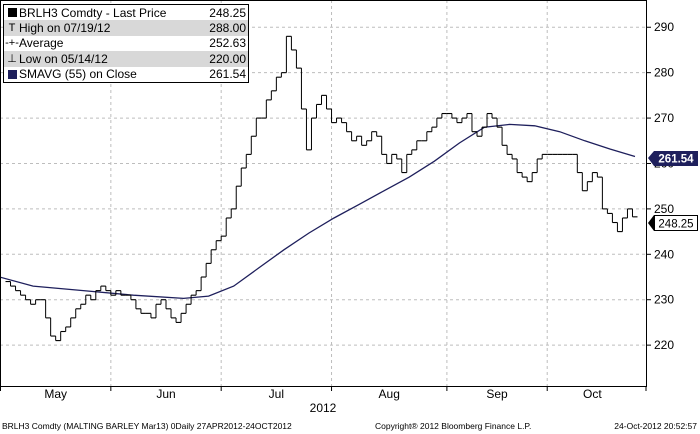 Image resolution: width=700 pixels, height=434 pixels. I want to click on average-marker-icon: -+-, so click(12, 43).